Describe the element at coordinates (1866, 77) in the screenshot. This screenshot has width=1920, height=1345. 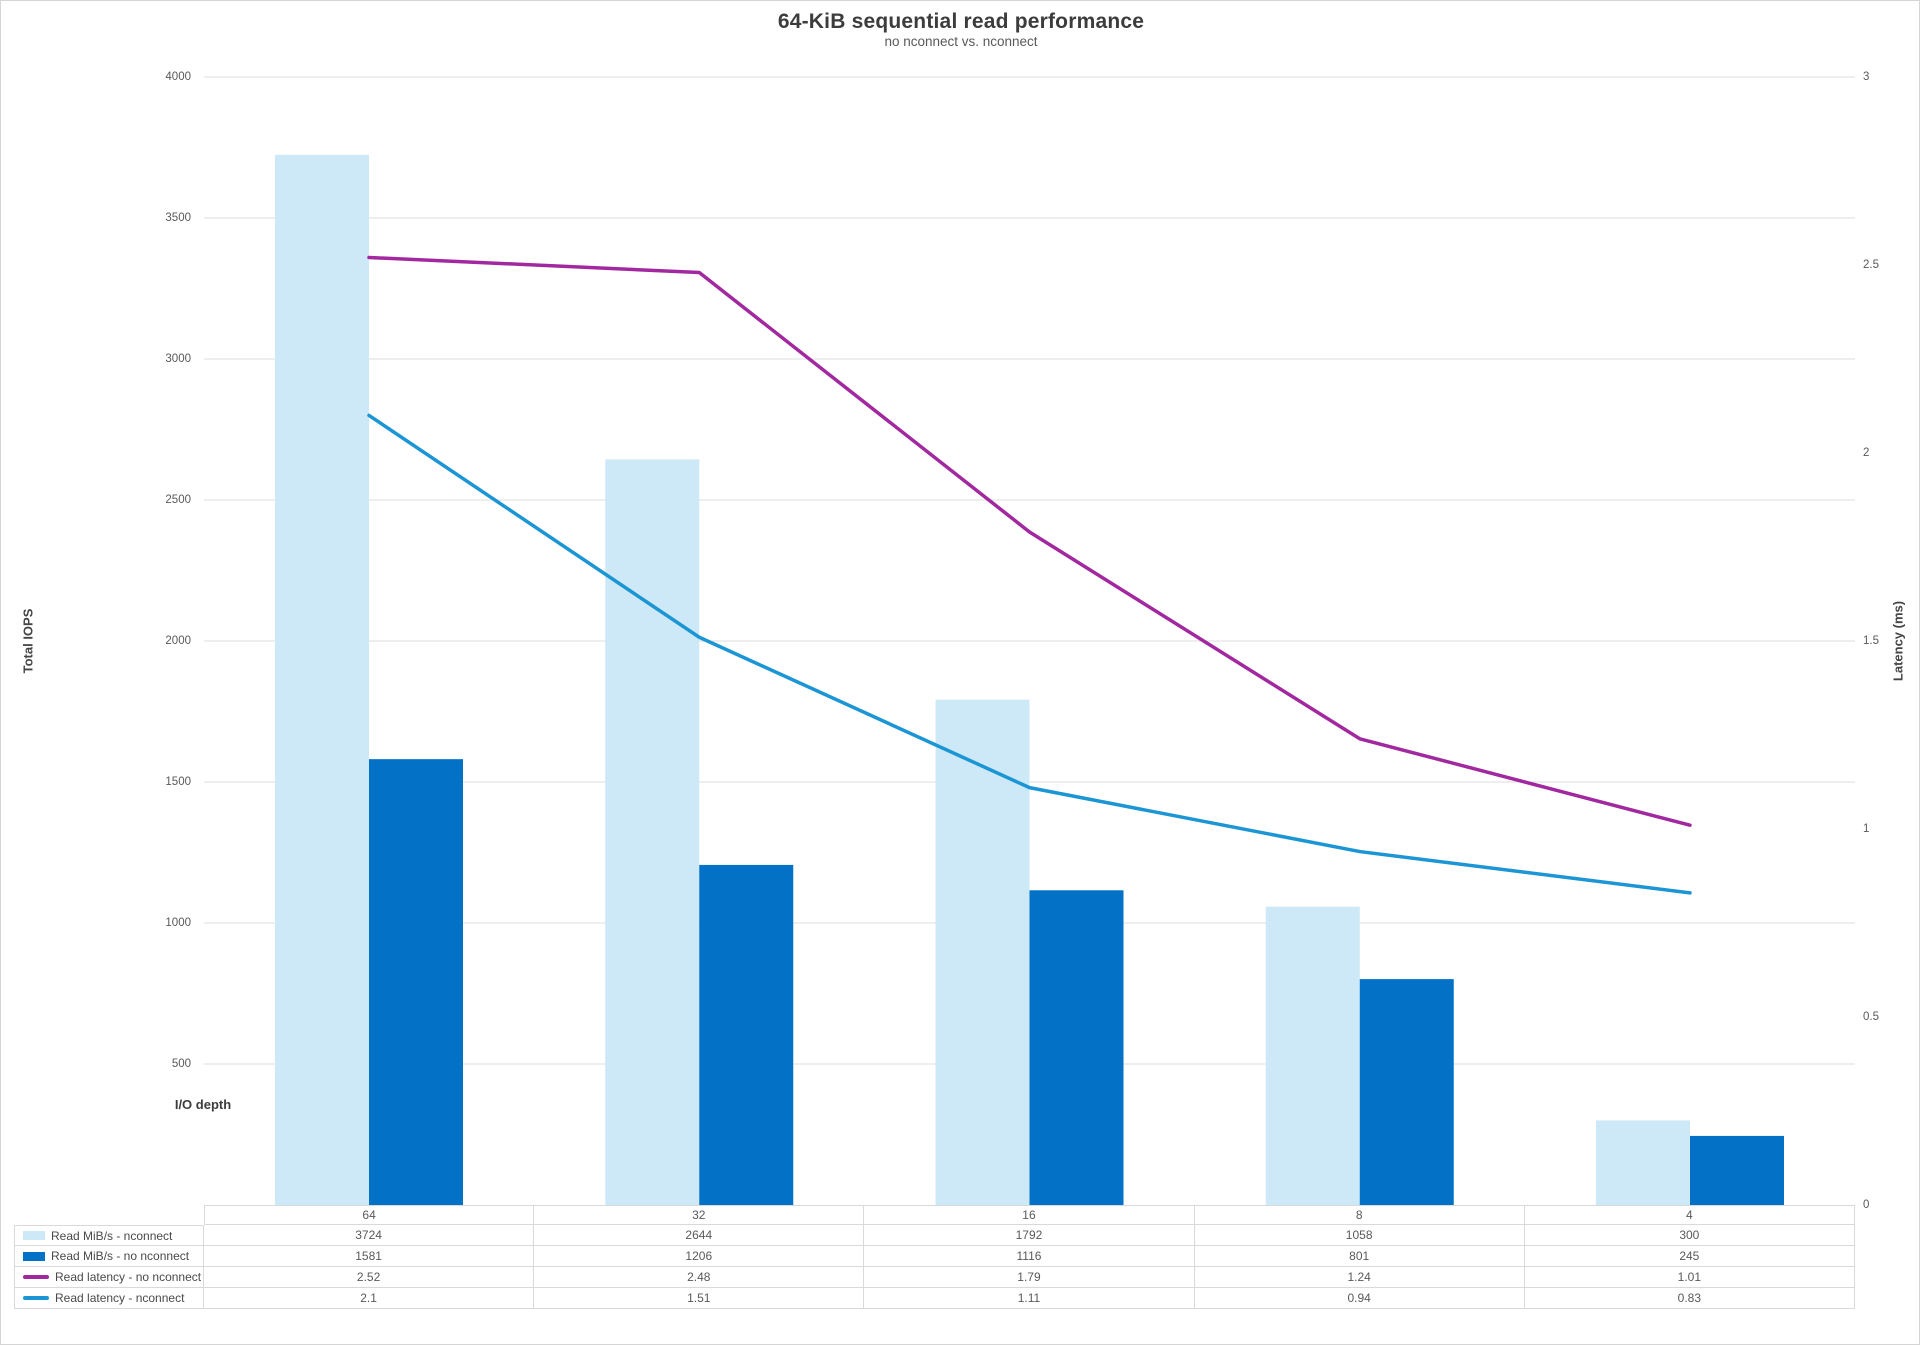
I see `right-axis-tick: 3` at that location.